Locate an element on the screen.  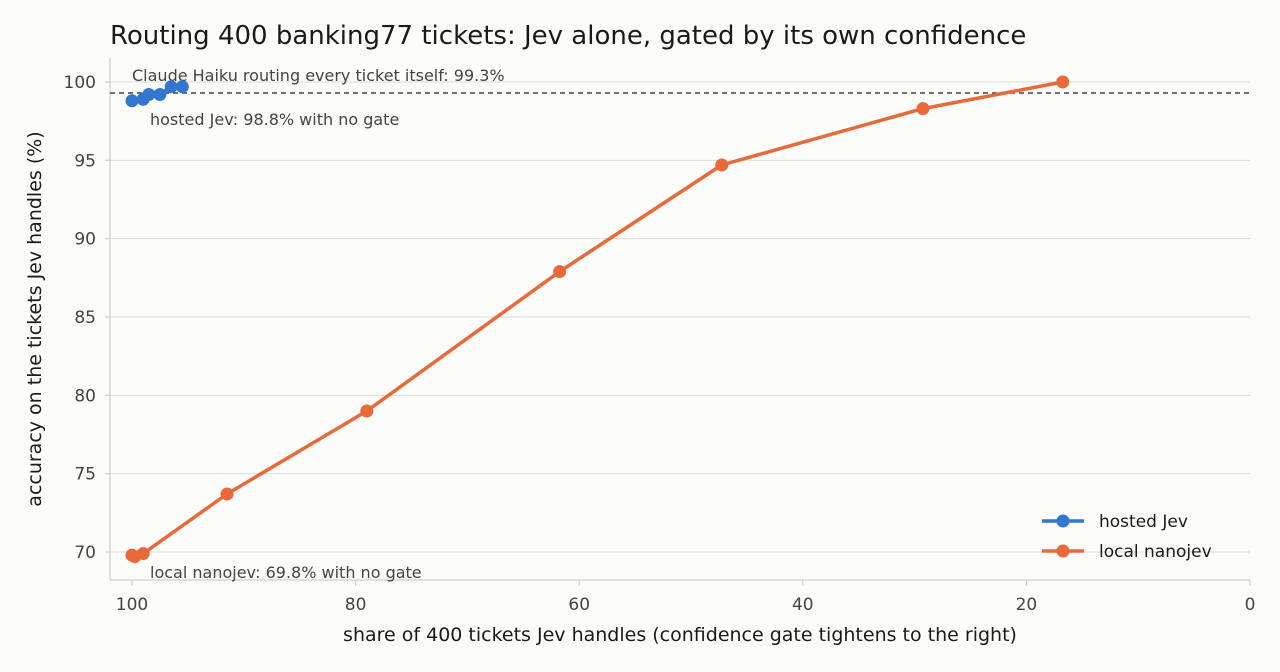
y-tick-label: 100 is located at coordinates (80, 83).